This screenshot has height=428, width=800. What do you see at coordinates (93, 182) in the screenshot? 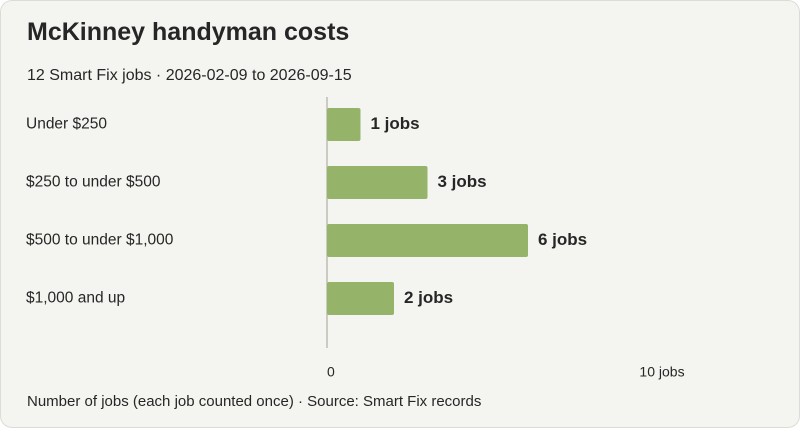
I see `category-label: $250 to under $500` at bounding box center [93, 182].